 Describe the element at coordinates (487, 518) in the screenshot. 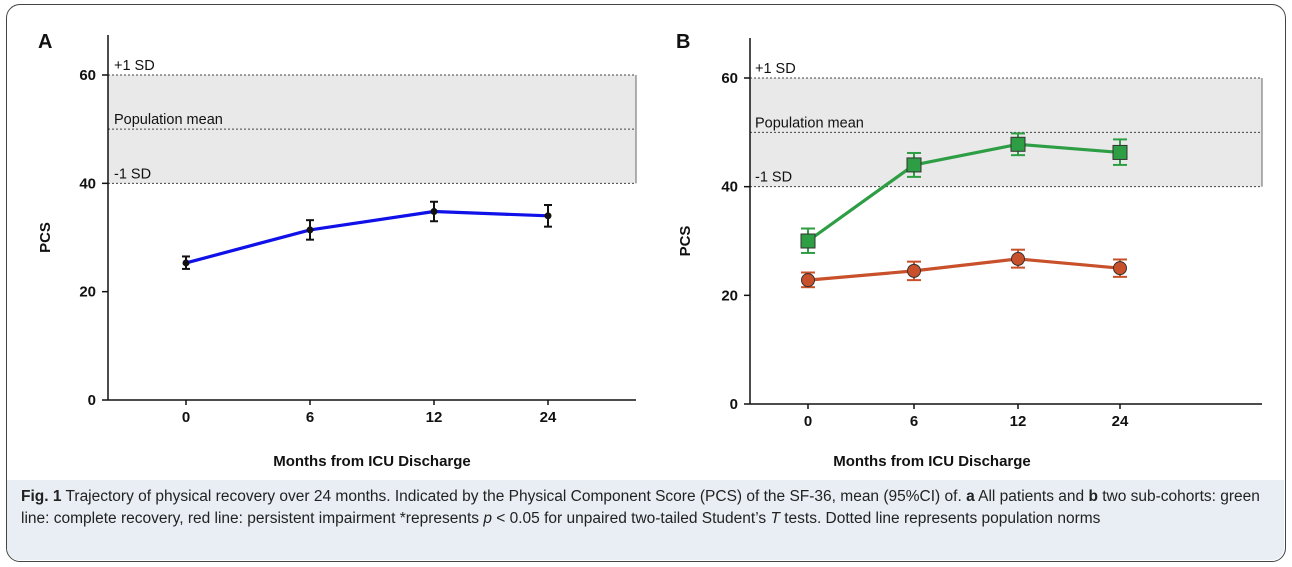

I see `caption-p-symbol: p` at that location.